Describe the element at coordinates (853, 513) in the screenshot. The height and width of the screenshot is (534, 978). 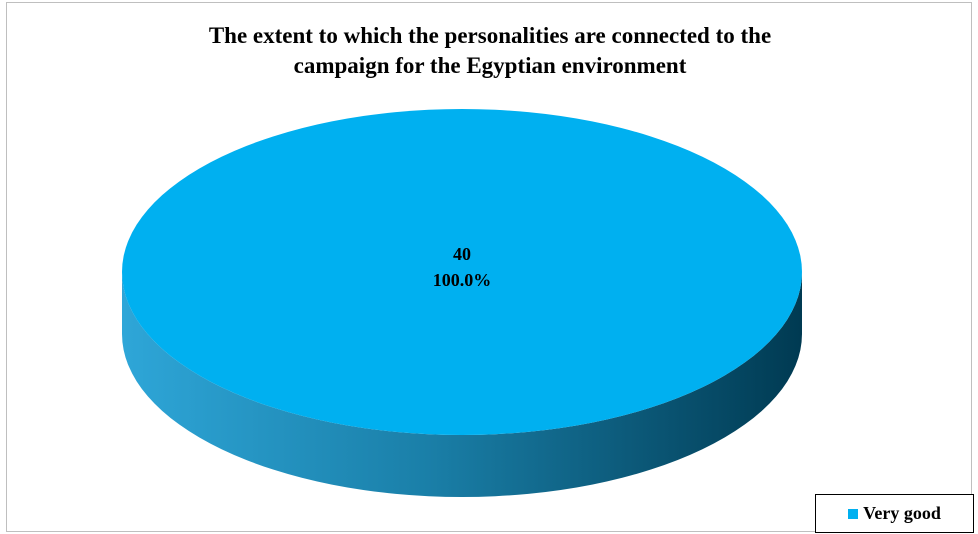
I see `legend-swatch-very-good` at that location.